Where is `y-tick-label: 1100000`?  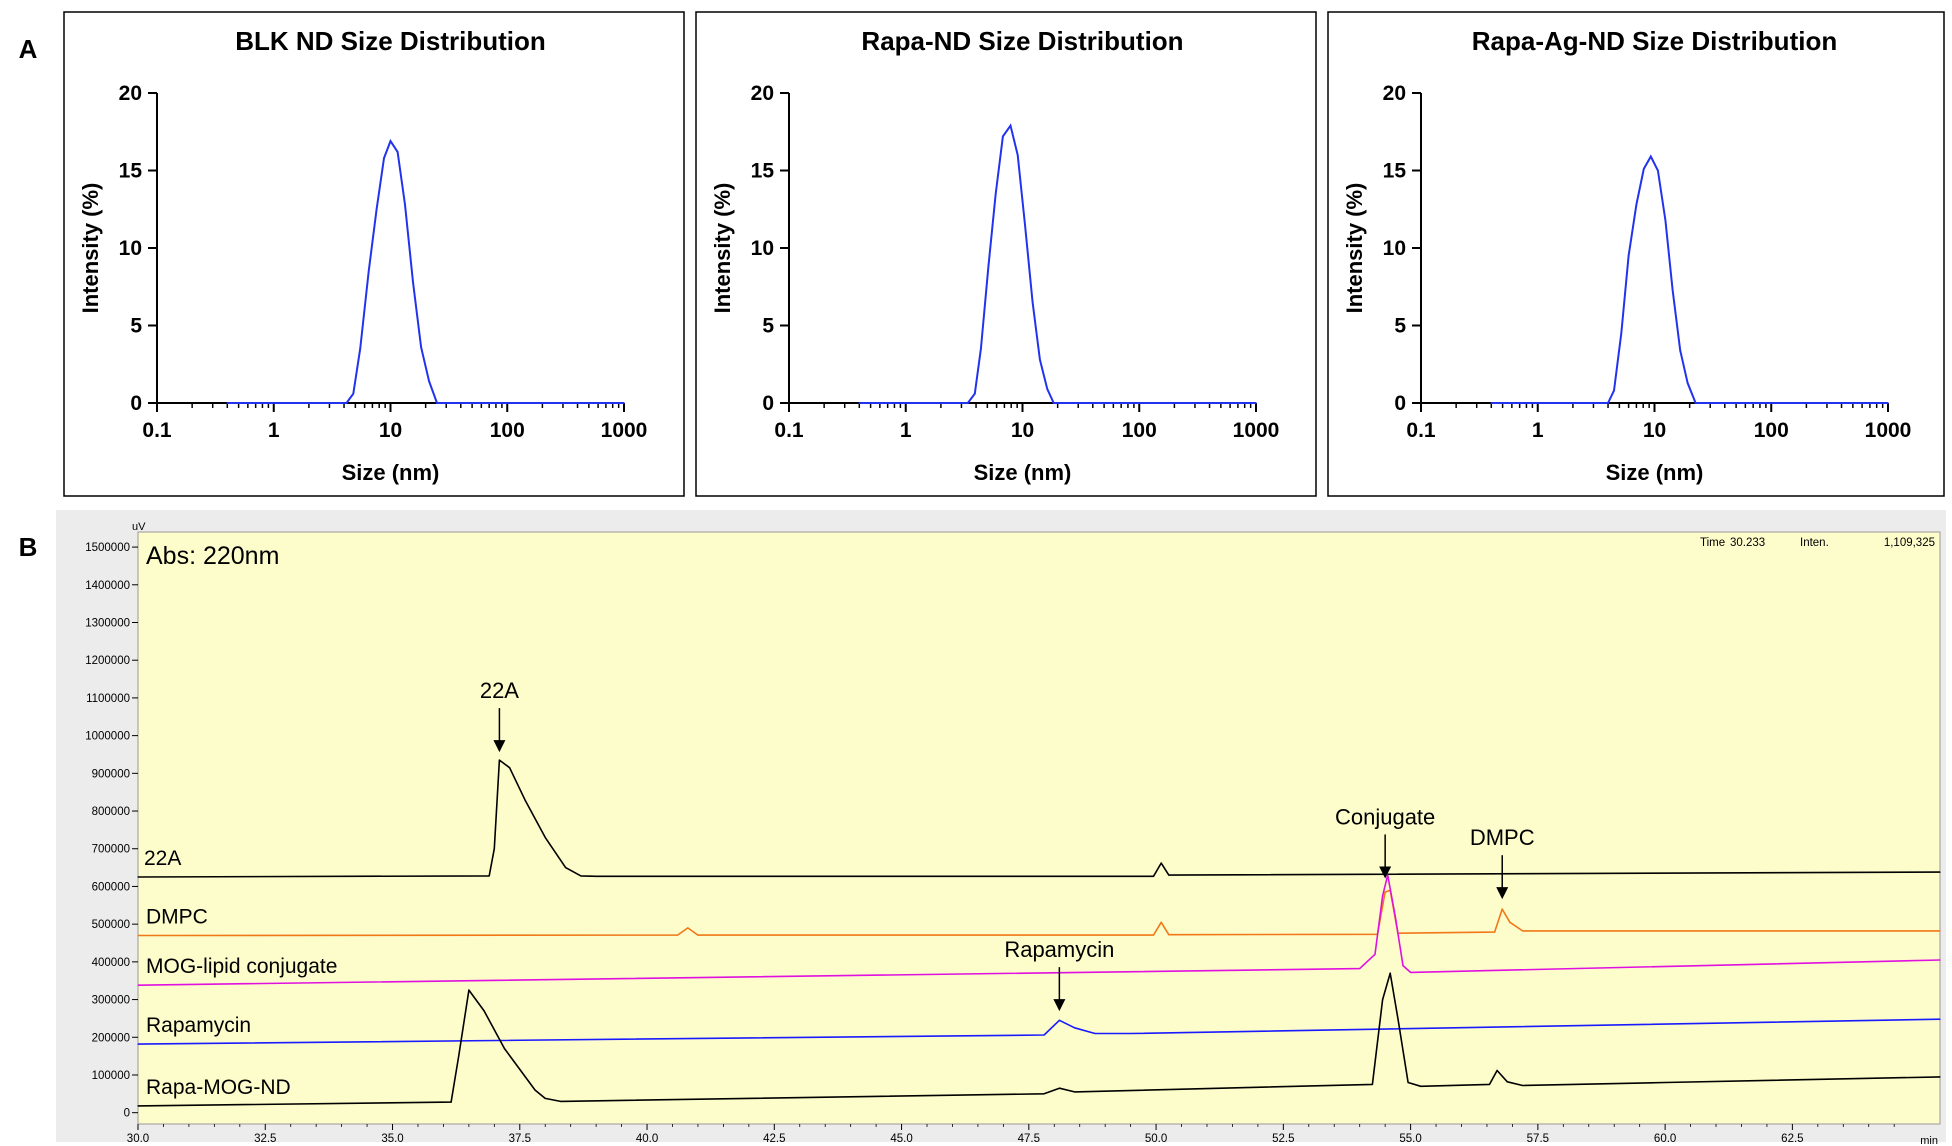 y-tick-label: 1100000 is located at coordinates (108, 699).